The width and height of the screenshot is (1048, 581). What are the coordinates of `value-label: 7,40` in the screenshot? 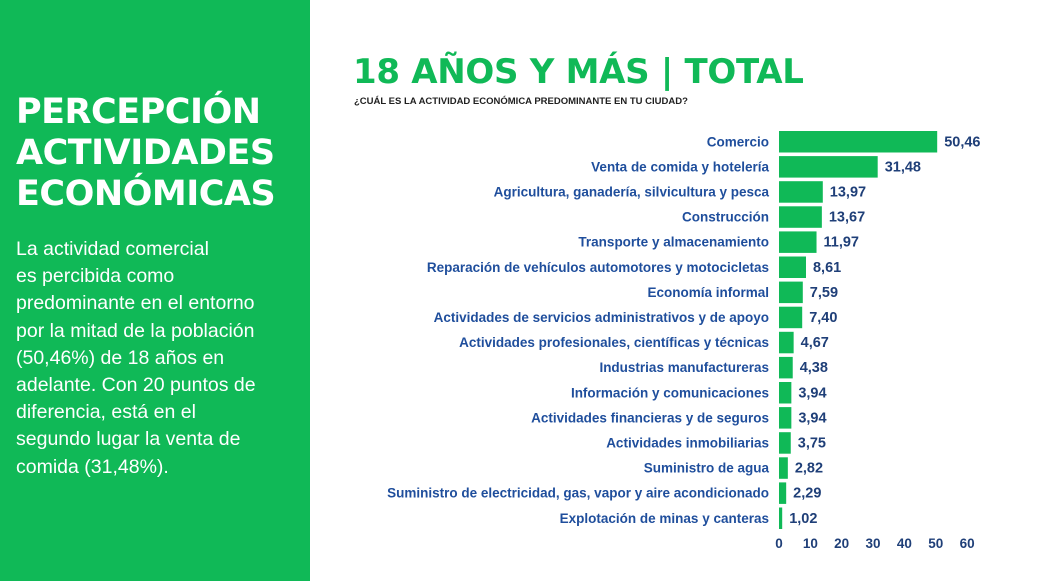 It's located at (823, 318).